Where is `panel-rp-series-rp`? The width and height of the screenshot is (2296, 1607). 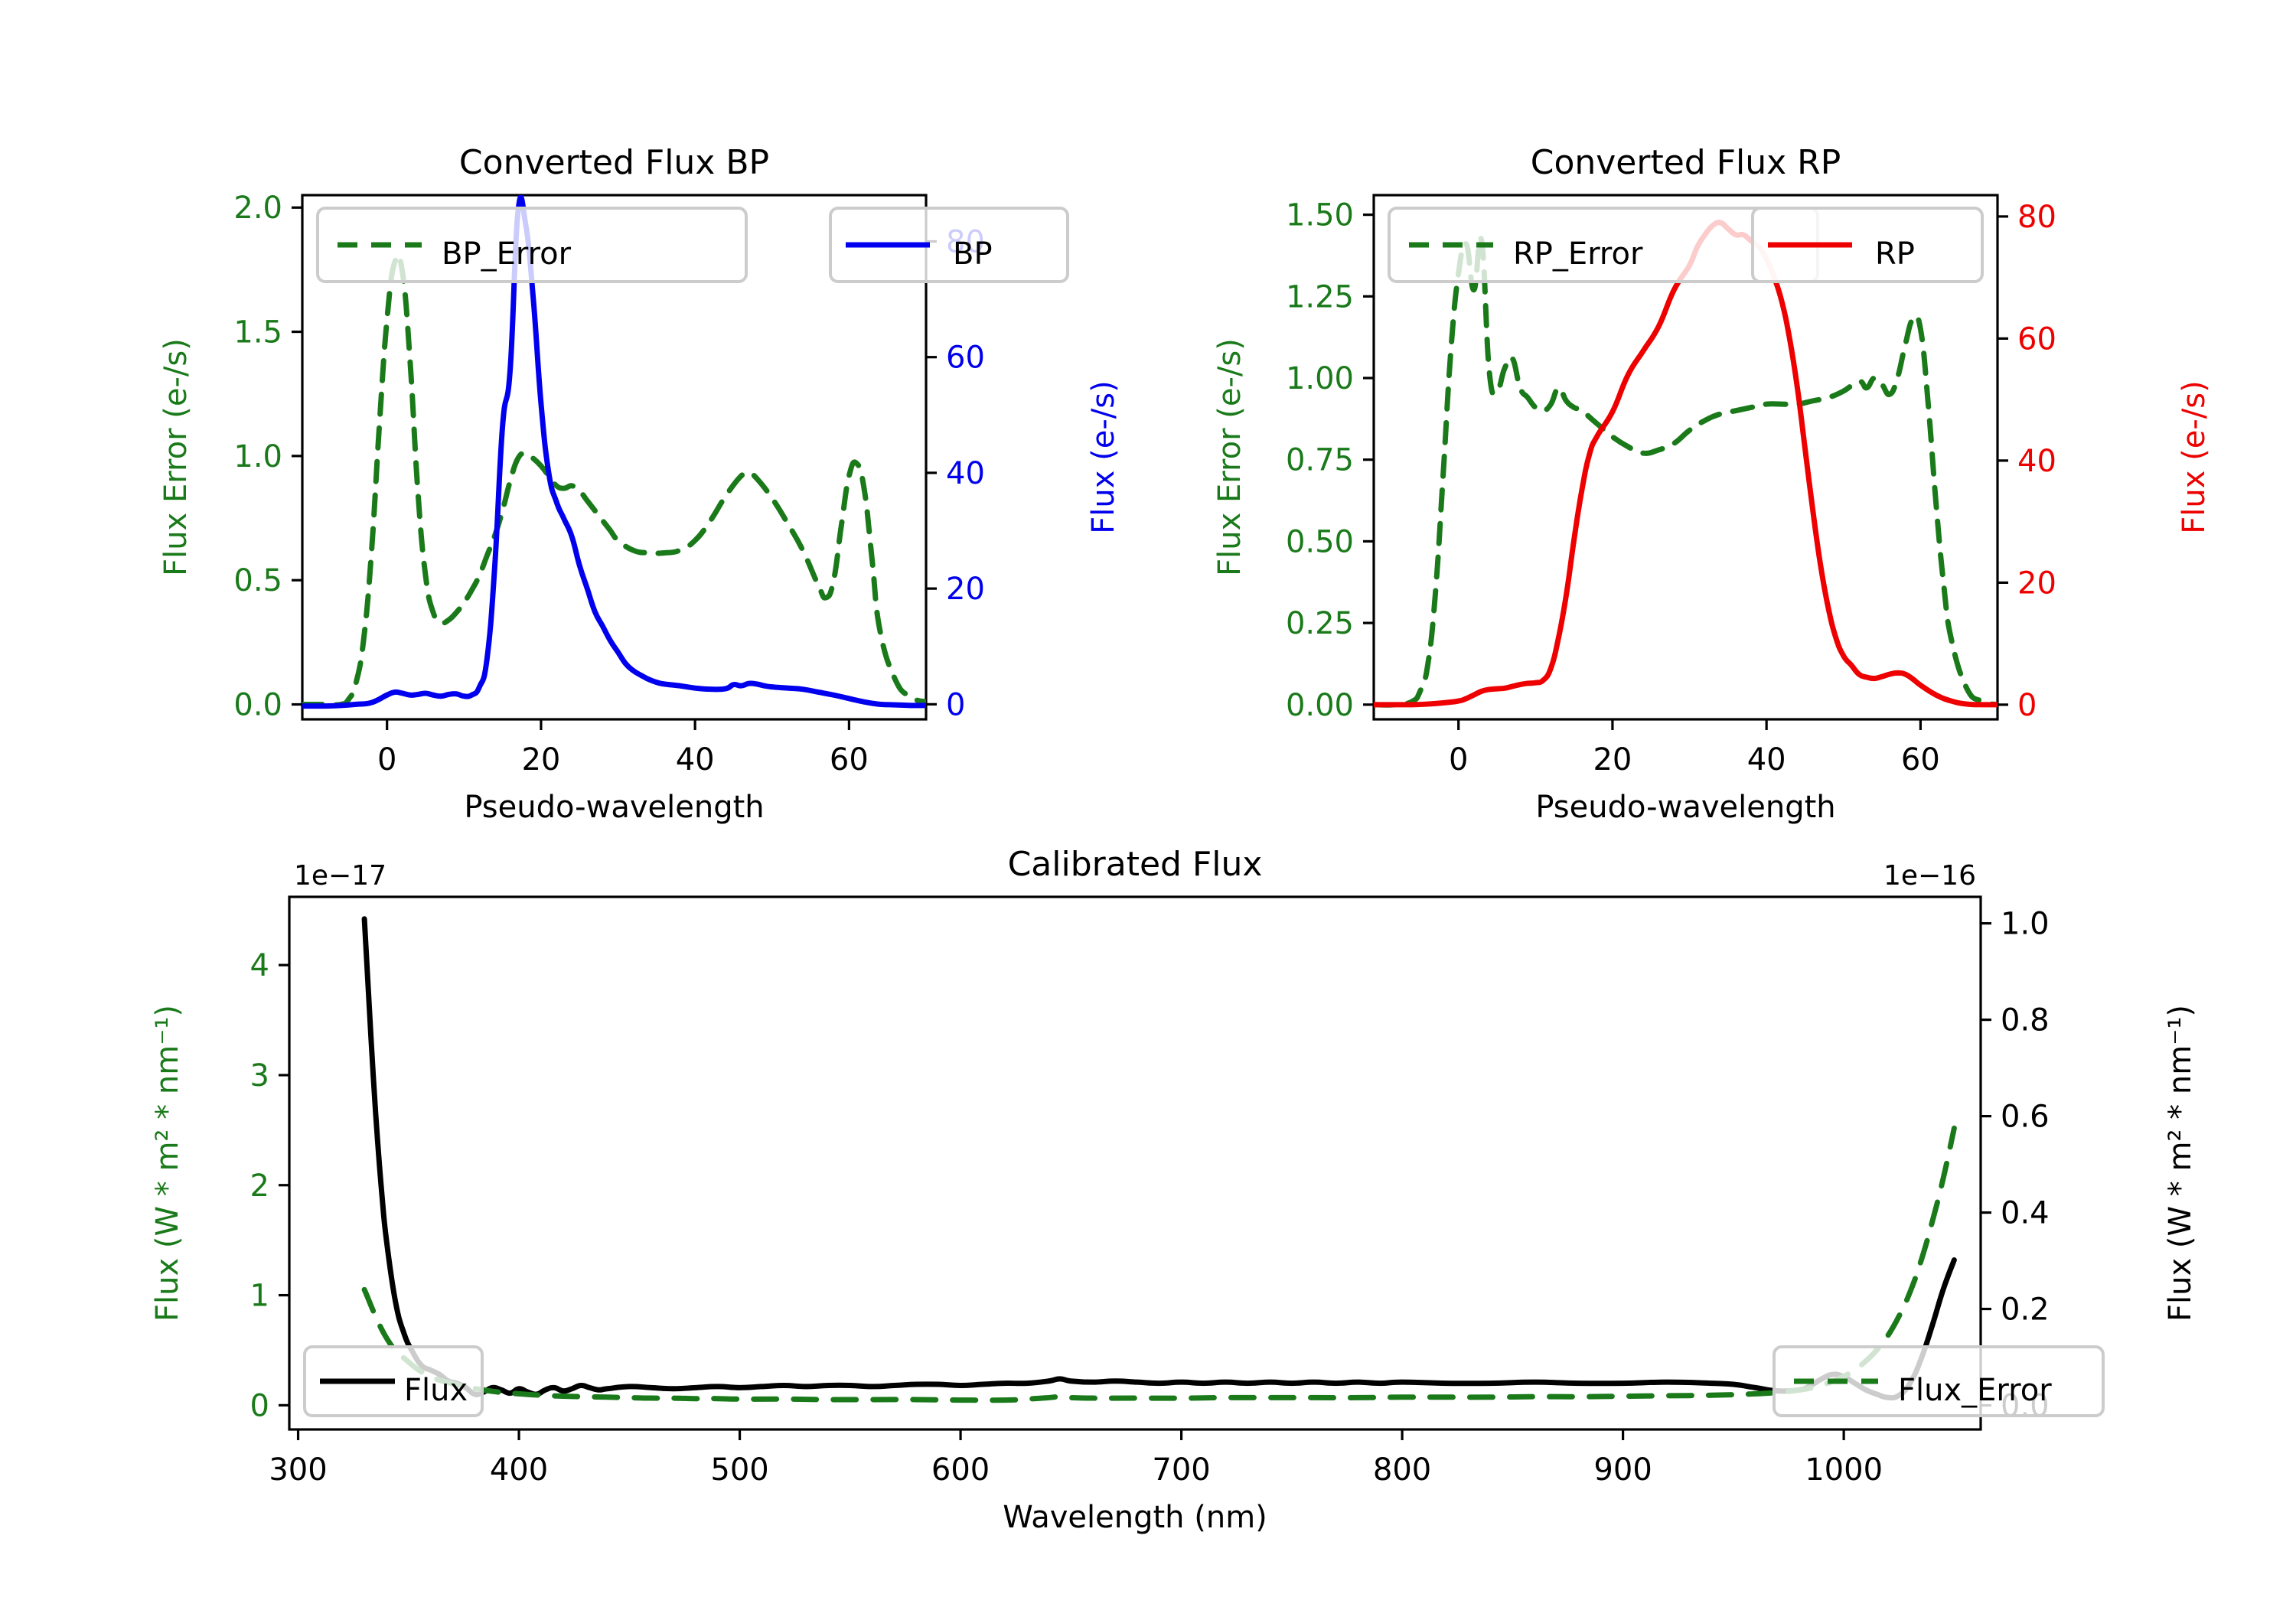
panel-rp-series-rp is located at coordinates (1686, 464).